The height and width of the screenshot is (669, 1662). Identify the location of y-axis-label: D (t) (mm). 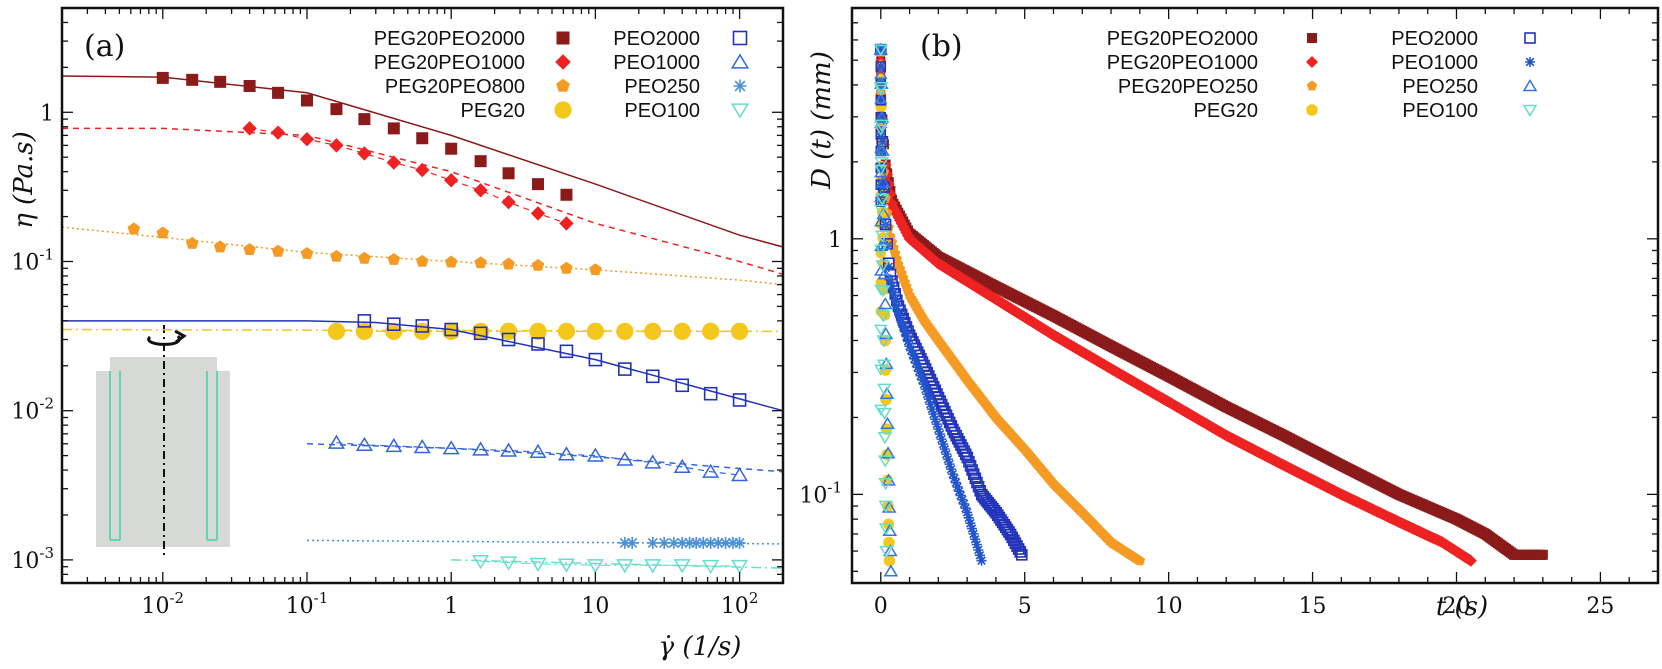
(822, 120).